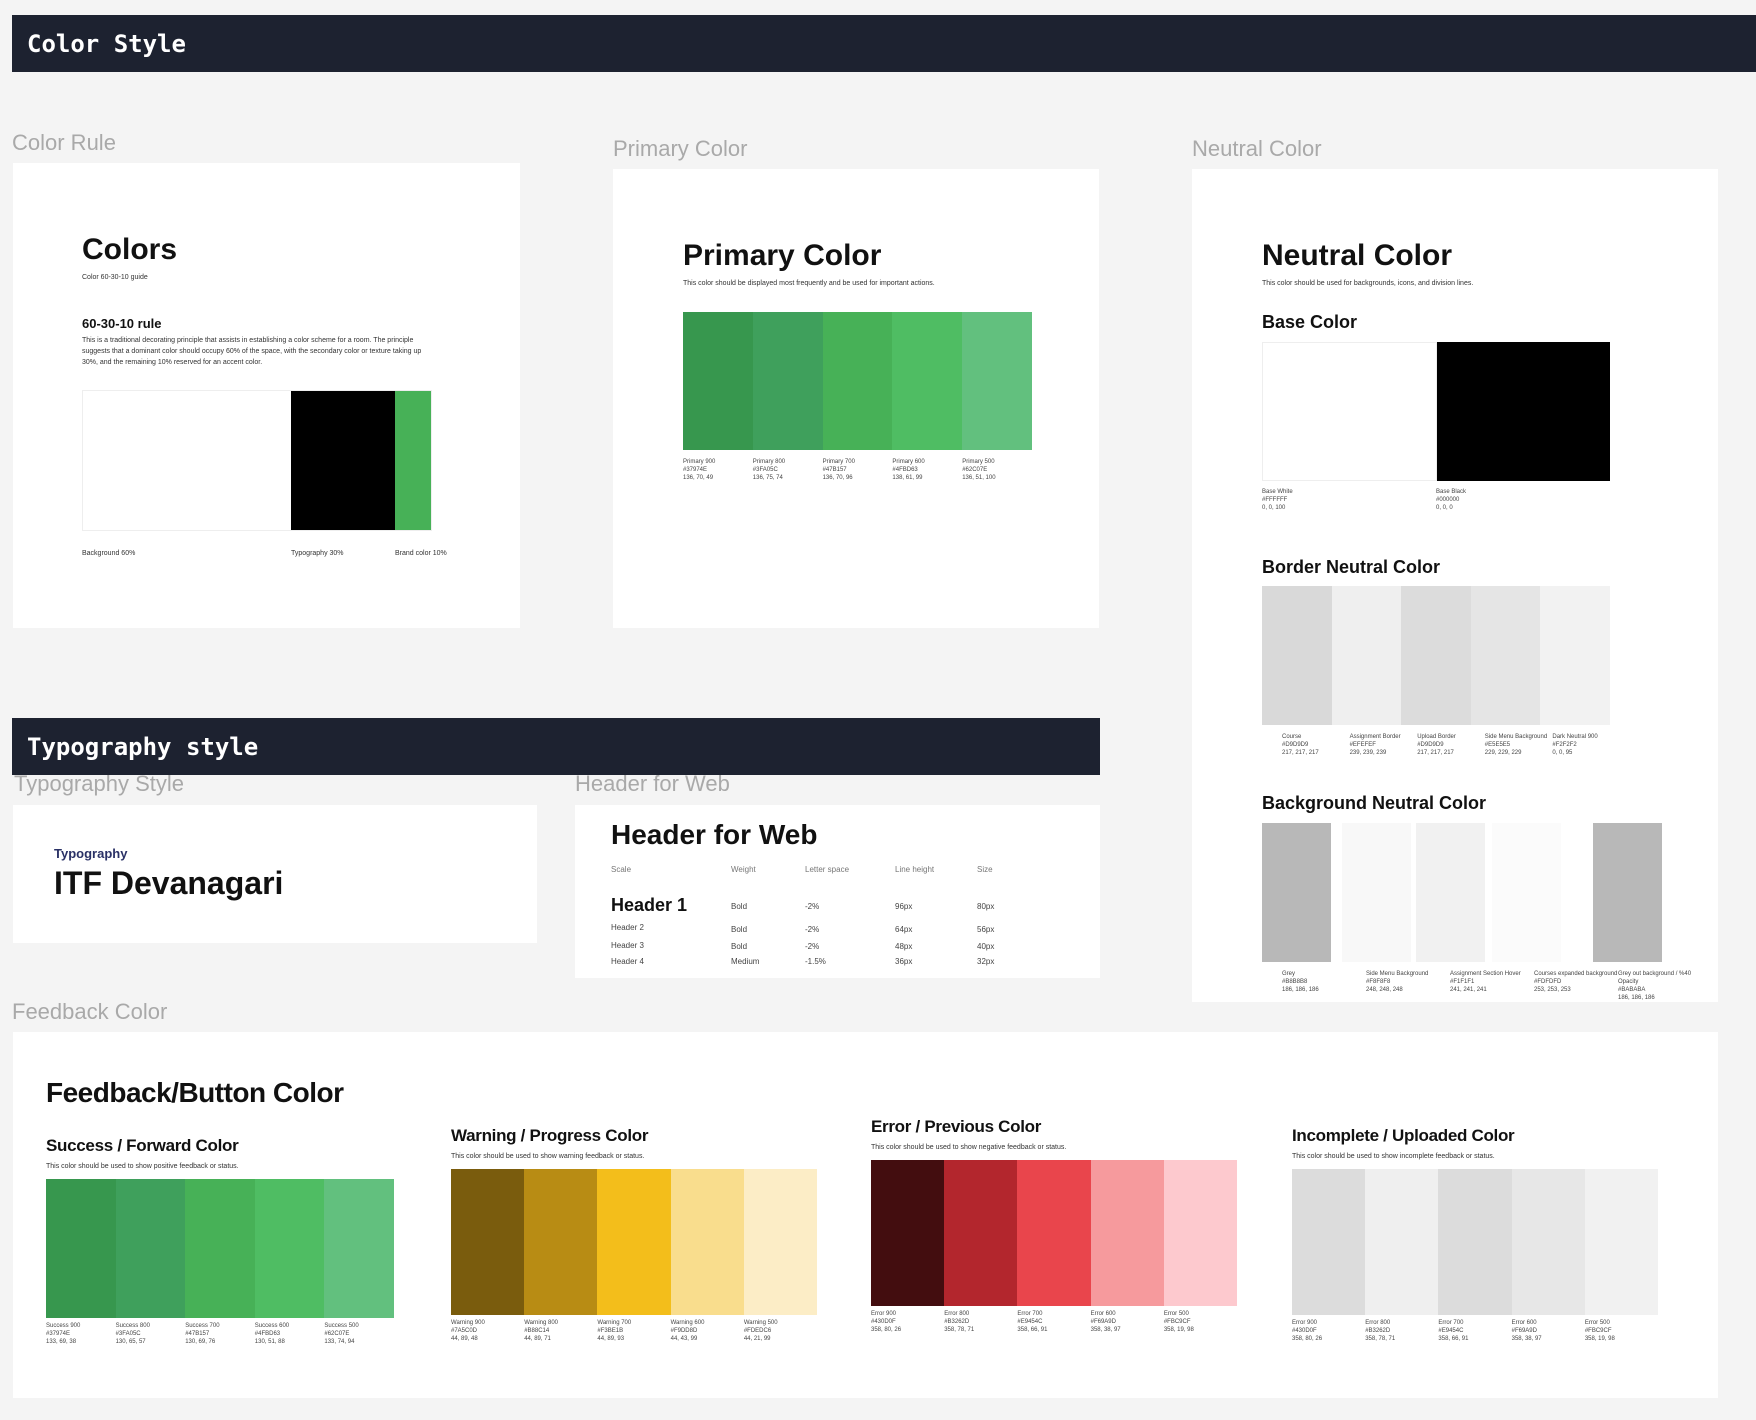 This screenshot has width=1756, height=1420. Describe the element at coordinates (257, 460) in the screenshot. I see `ratio-bar` at that location.